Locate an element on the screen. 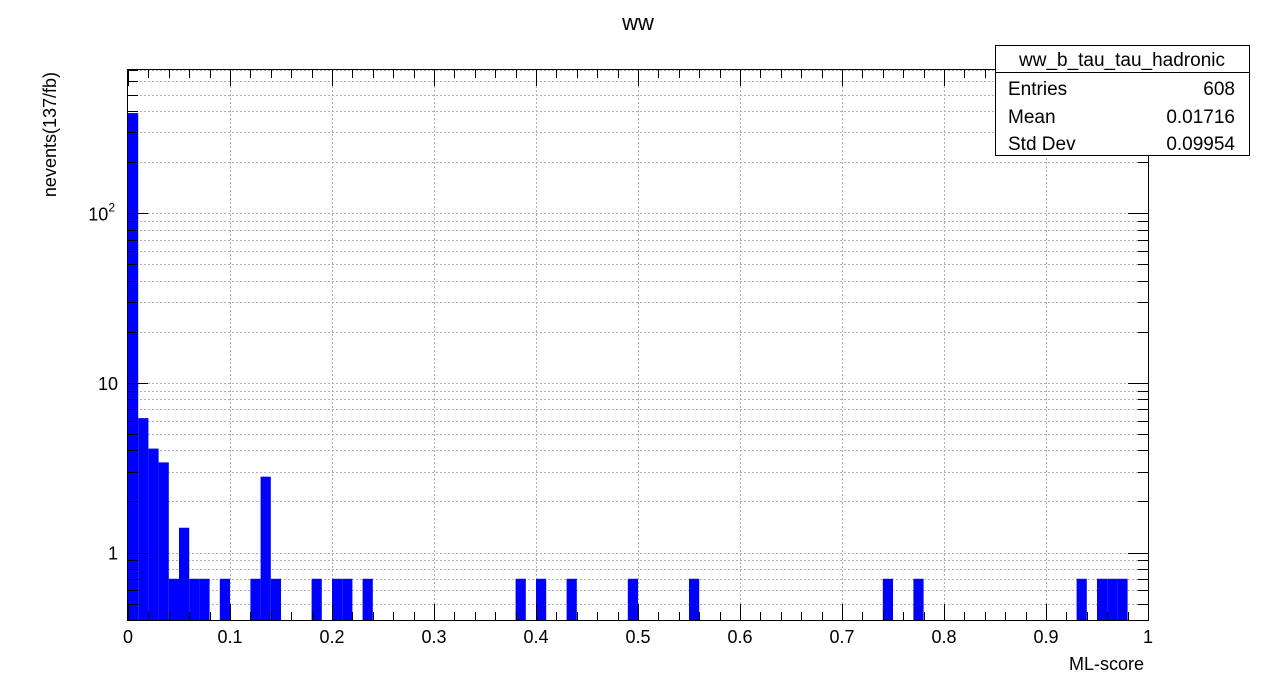 Image resolution: width=1276 pixels, height=692 pixels. x-tick-label: 0.3 is located at coordinates (433, 637).